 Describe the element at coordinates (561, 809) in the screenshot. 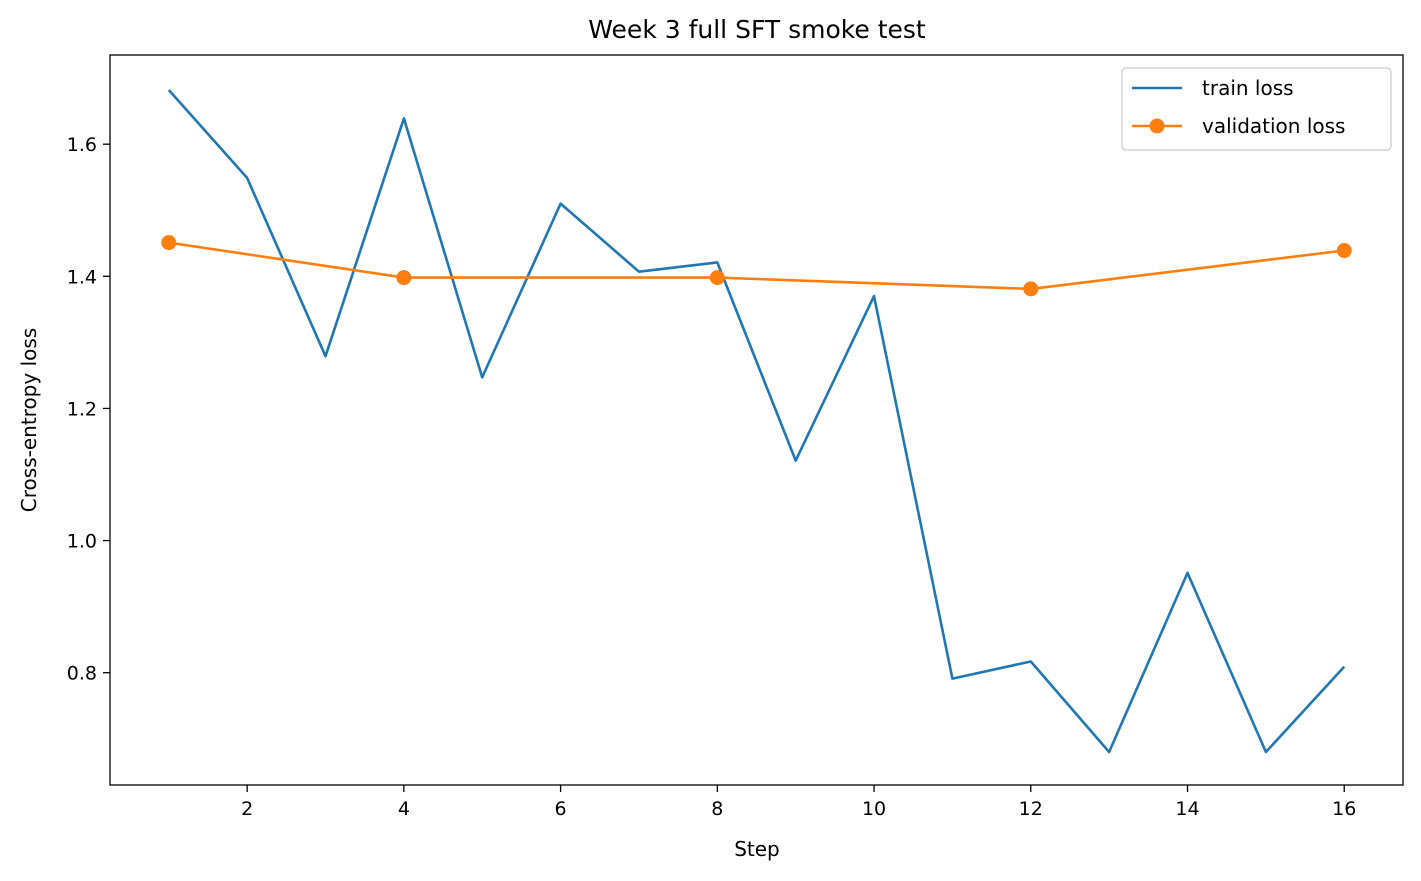

I see `x-tick-label: 6` at that location.